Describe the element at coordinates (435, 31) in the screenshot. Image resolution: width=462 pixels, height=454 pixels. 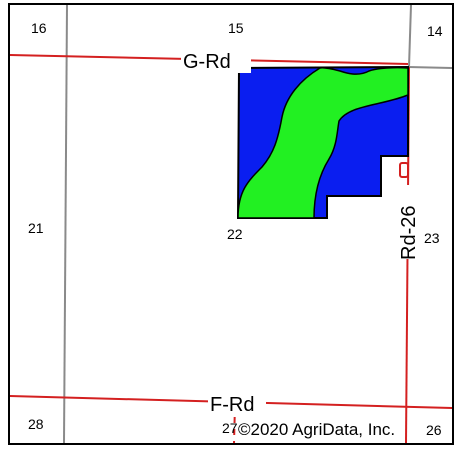
I see `section-14: 14` at that location.